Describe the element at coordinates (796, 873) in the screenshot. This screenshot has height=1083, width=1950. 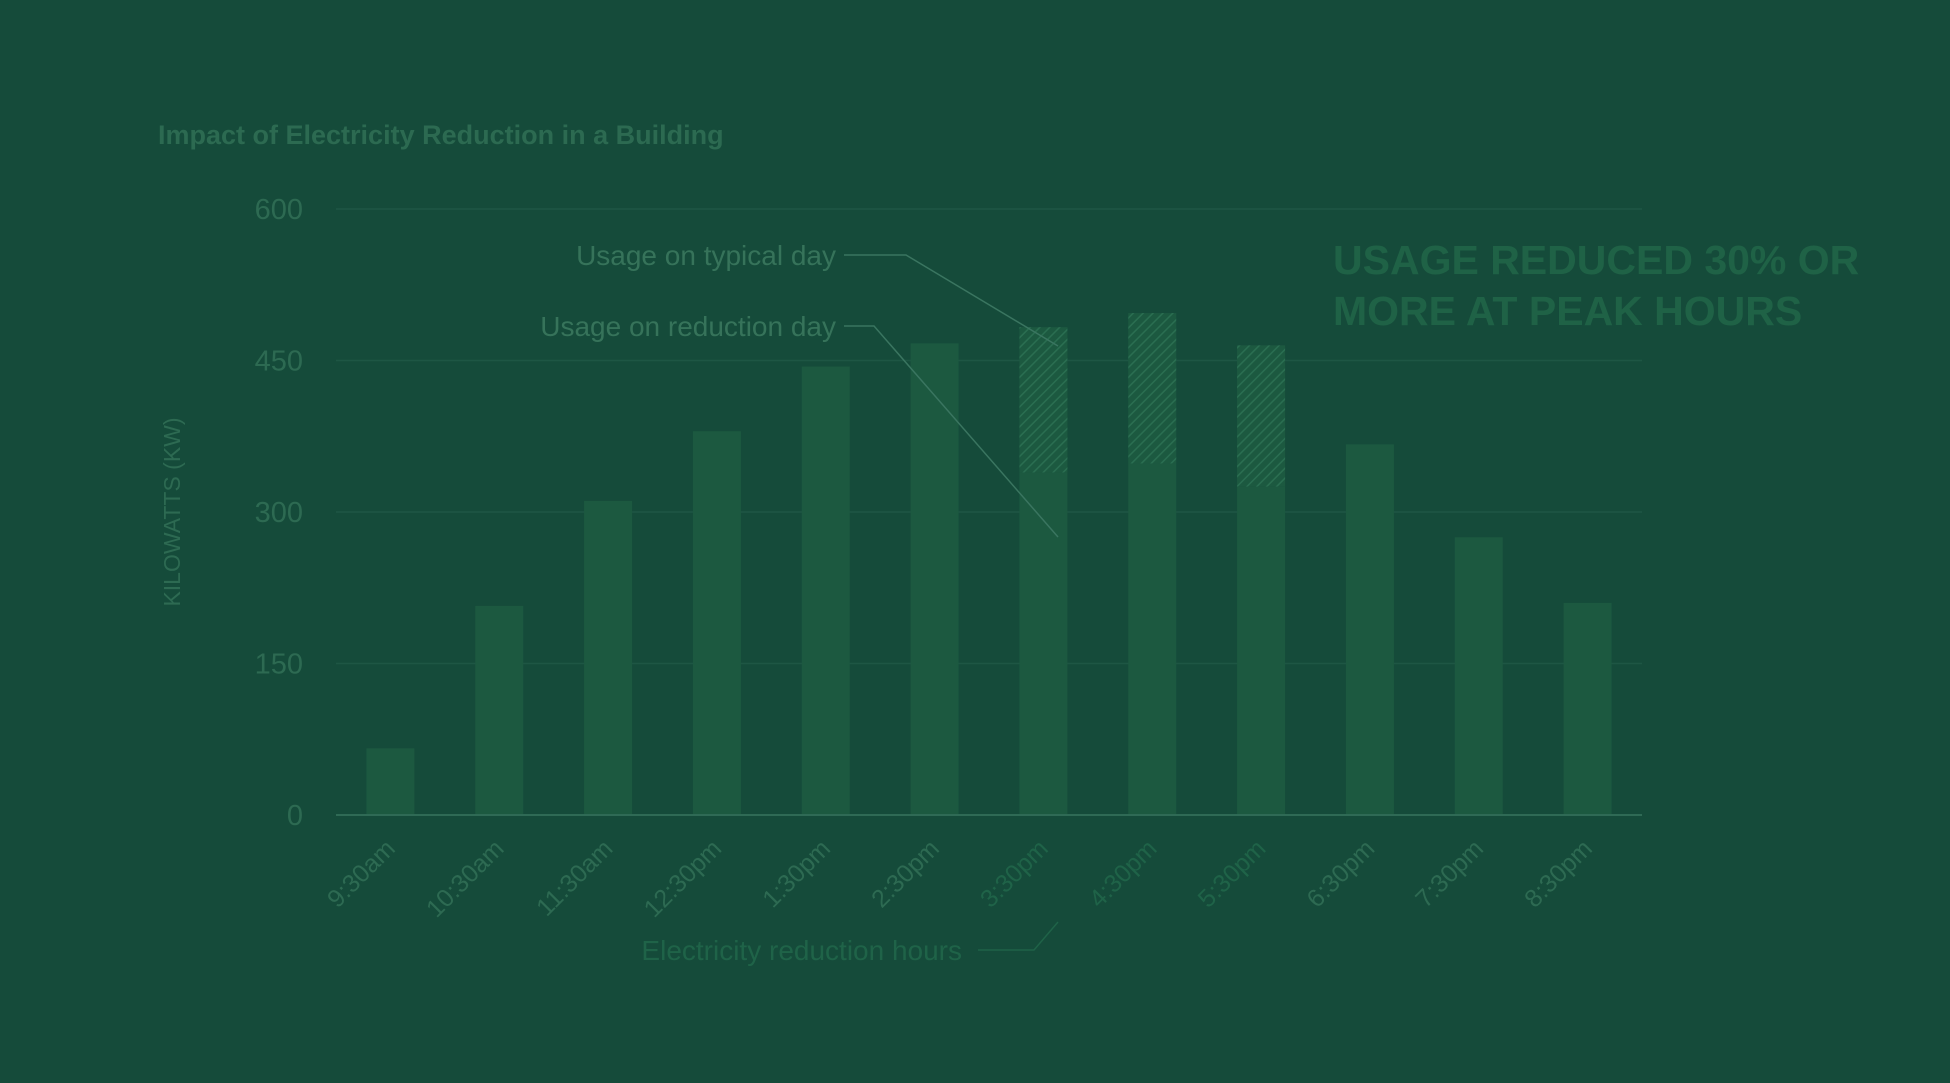
I see `x-tick-label-1:30pm: 1:30pm` at that location.